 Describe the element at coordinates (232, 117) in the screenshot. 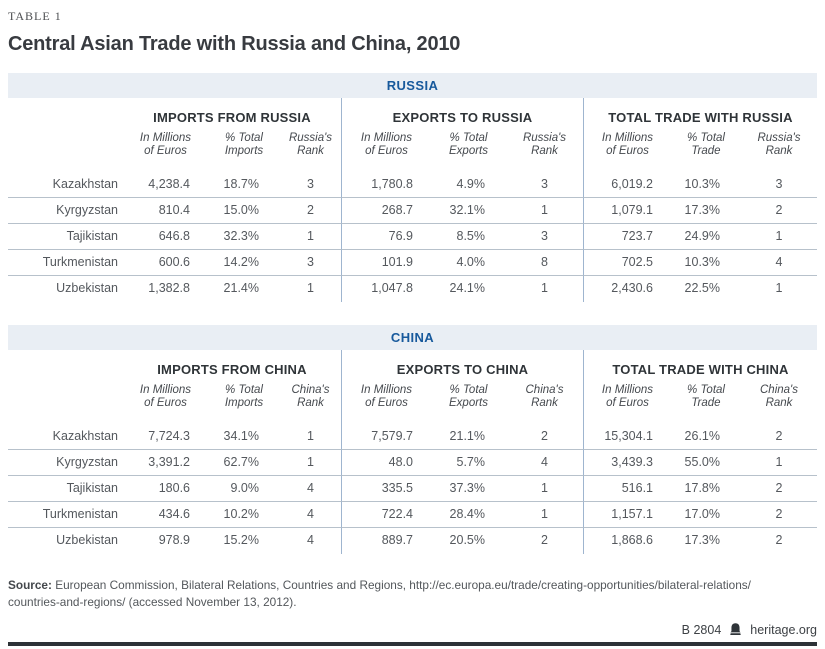

I see `group-header-imports: IMPORTS FROM RUSSIA` at that location.